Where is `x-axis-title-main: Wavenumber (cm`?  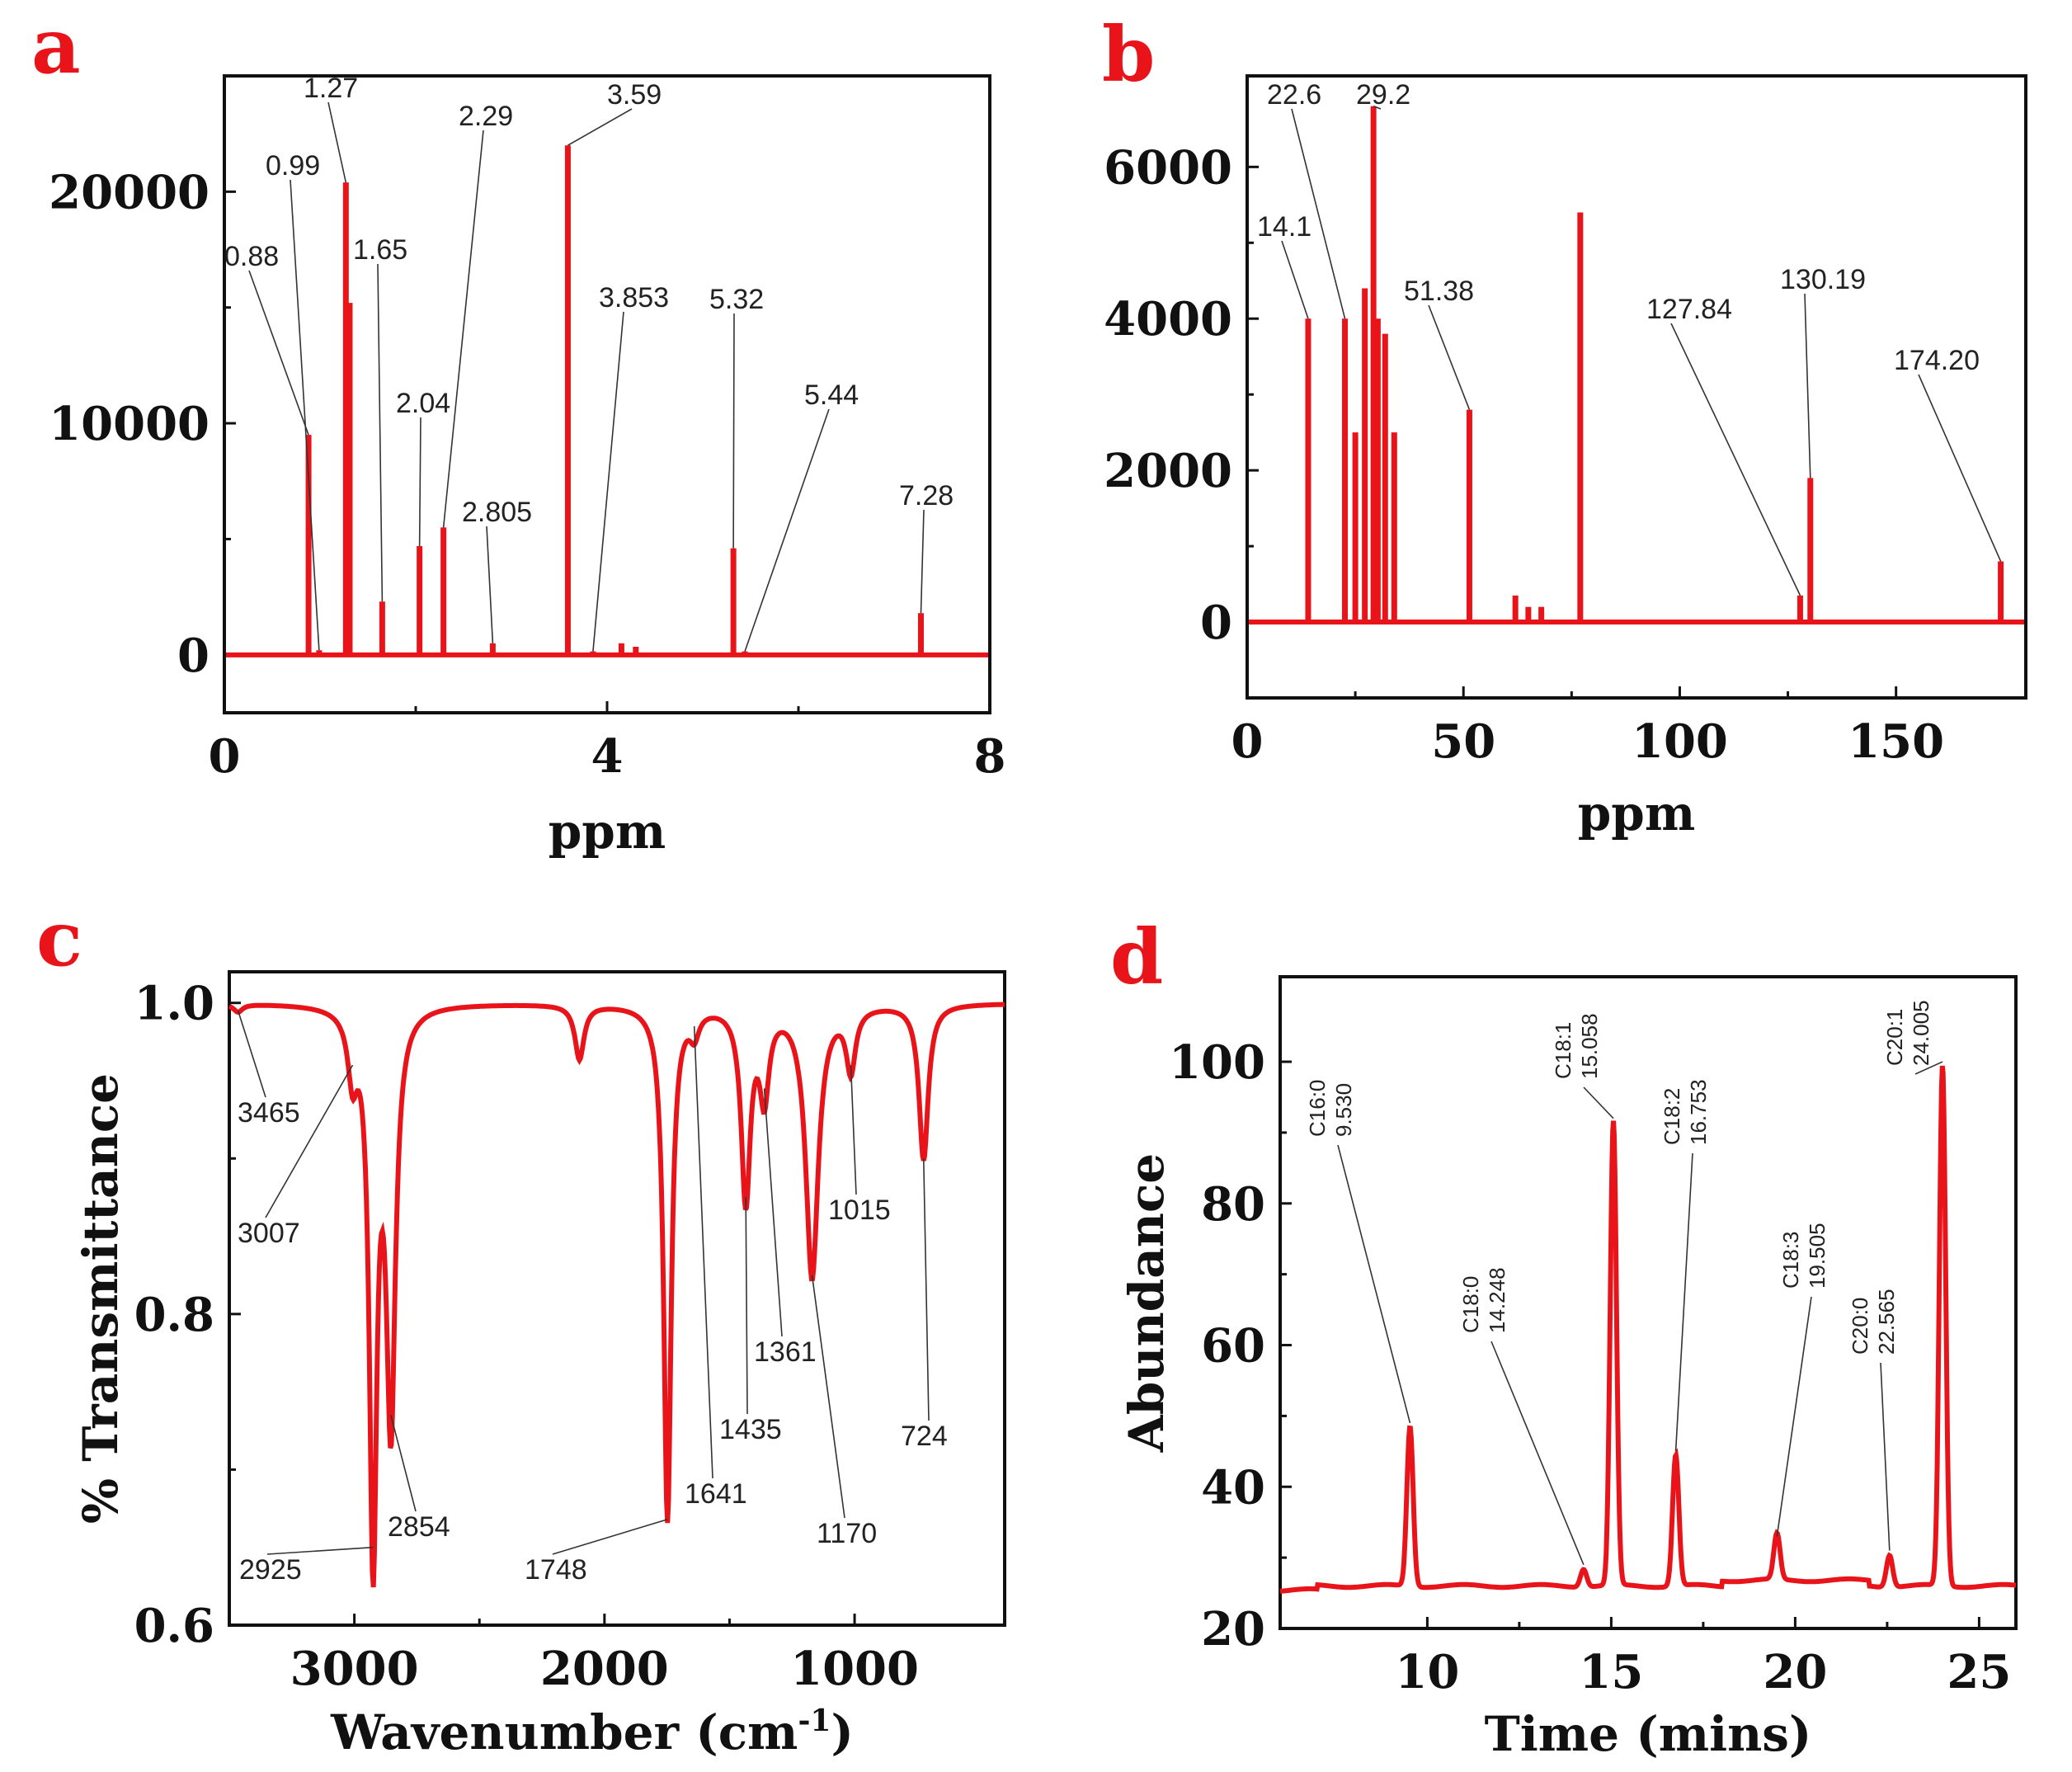 x-axis-title-main: Wavenumber (cm is located at coordinates (564, 1732).